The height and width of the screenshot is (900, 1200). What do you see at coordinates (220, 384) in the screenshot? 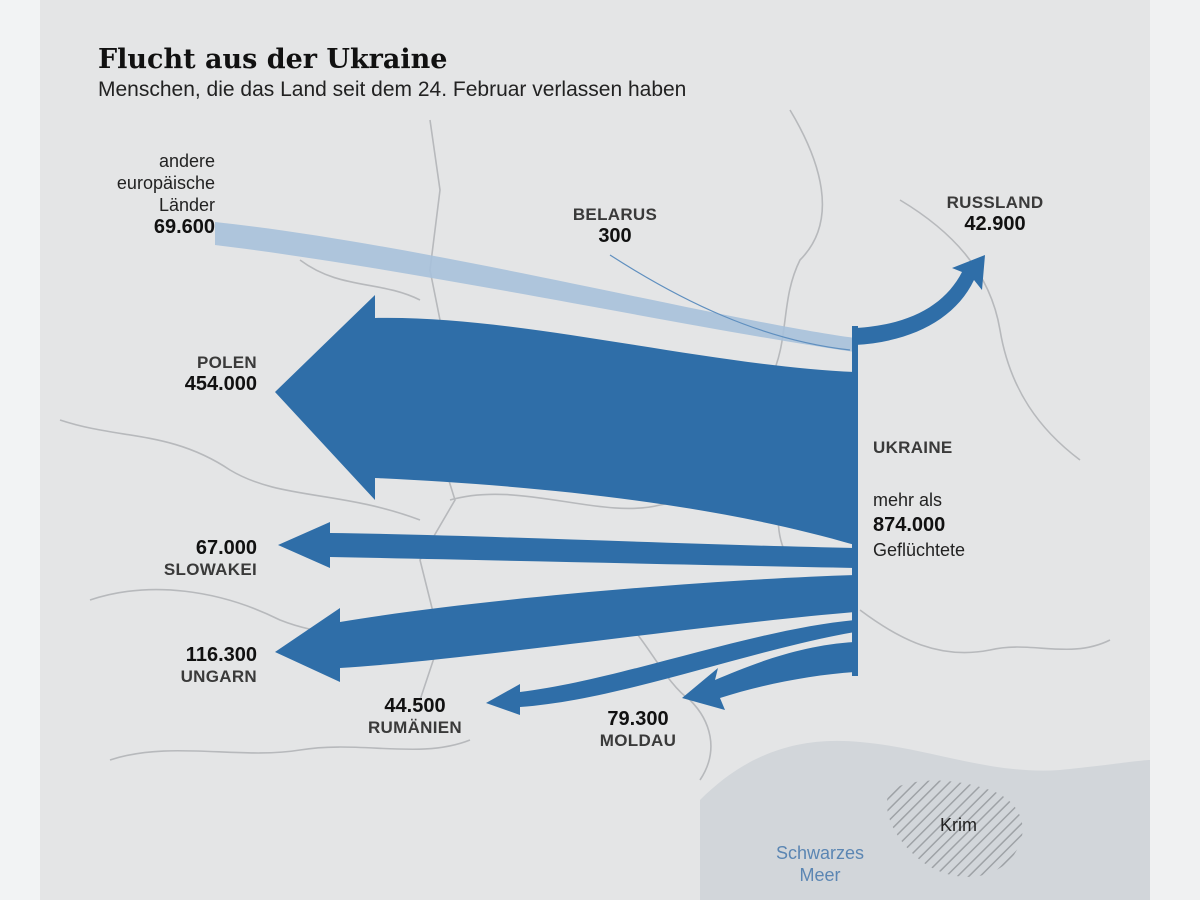
I see `value-poland: 454.000` at bounding box center [220, 384].